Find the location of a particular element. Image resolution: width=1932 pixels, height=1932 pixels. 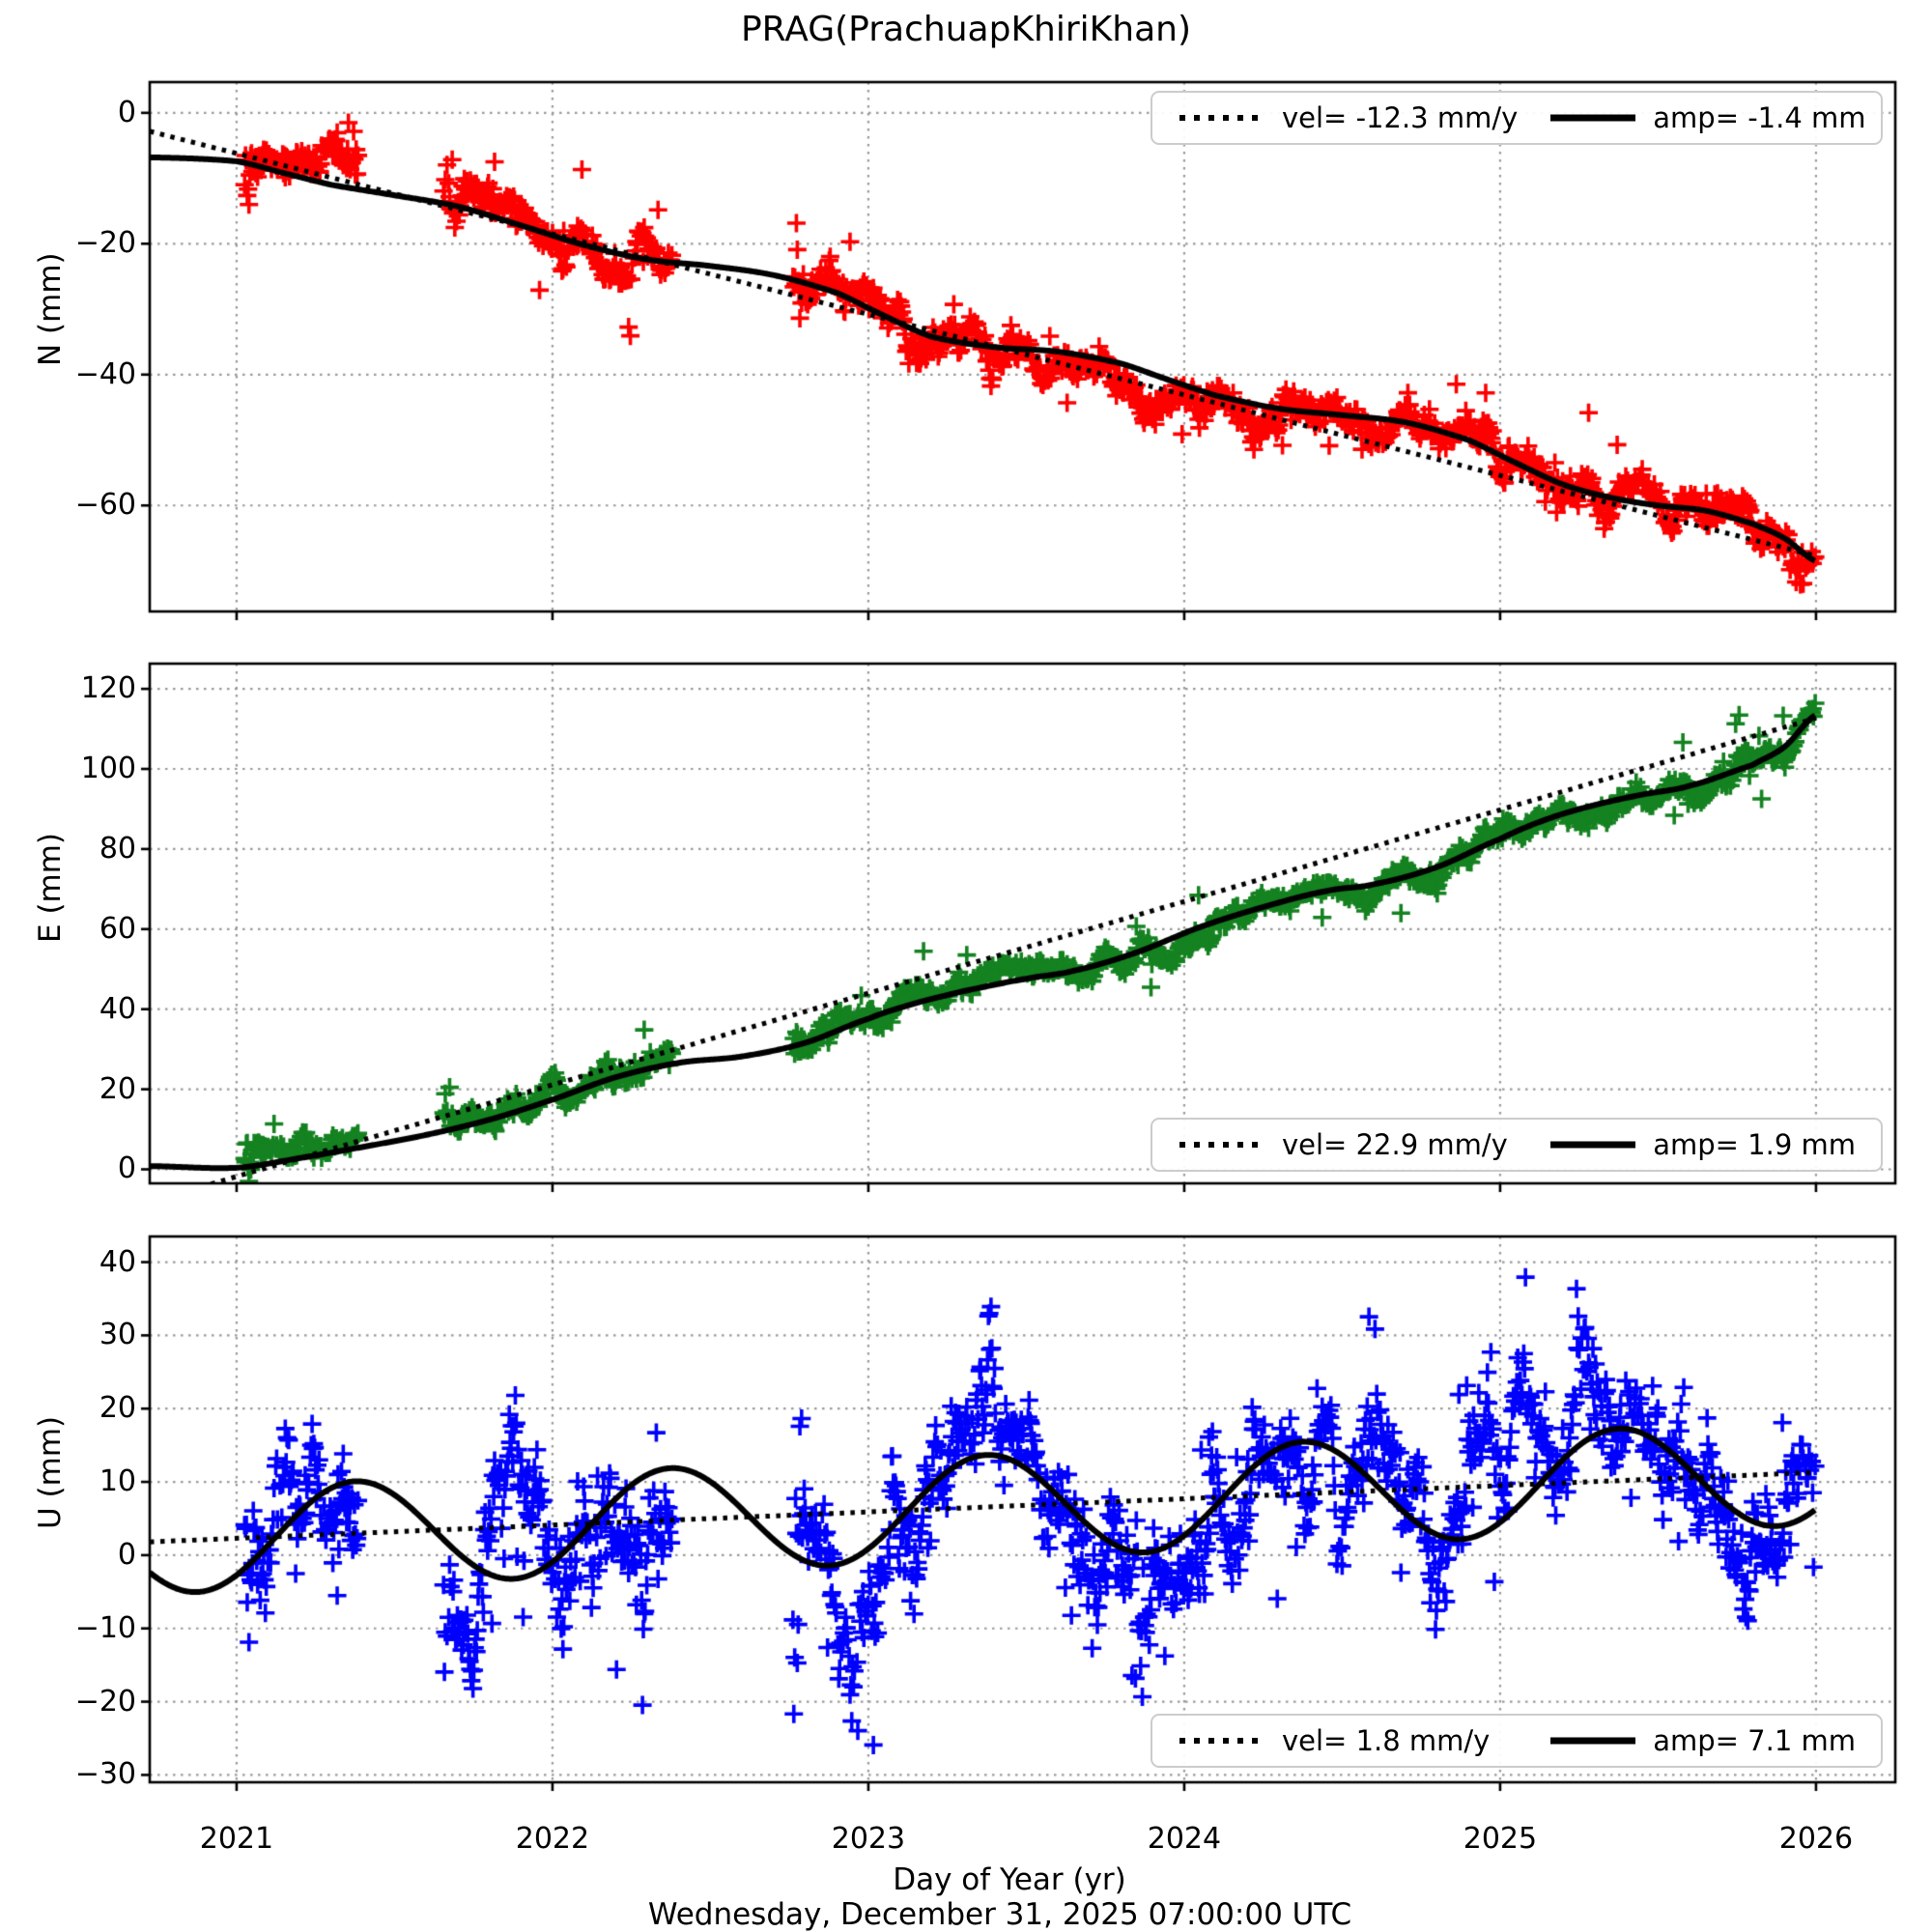

x-axis-label: Day of Year (yr) is located at coordinates (1009, 1879).